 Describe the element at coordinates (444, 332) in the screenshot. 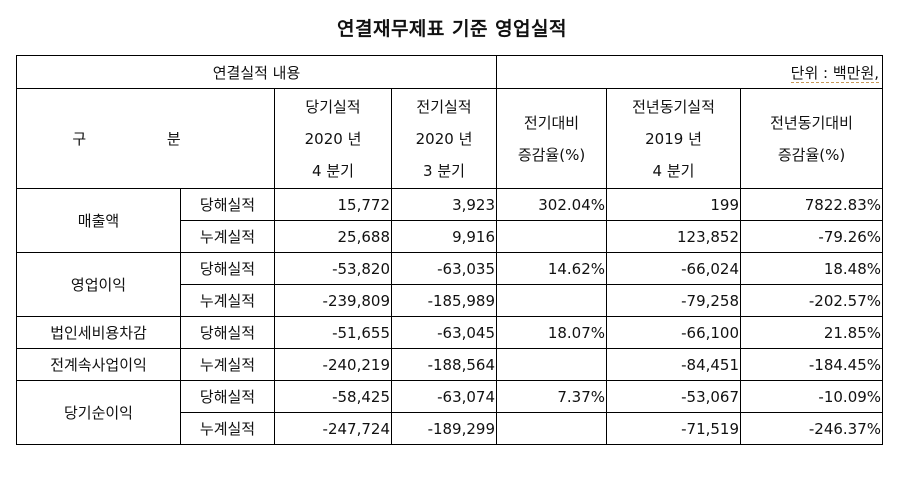

I see `cell-prev: -63,045` at that location.